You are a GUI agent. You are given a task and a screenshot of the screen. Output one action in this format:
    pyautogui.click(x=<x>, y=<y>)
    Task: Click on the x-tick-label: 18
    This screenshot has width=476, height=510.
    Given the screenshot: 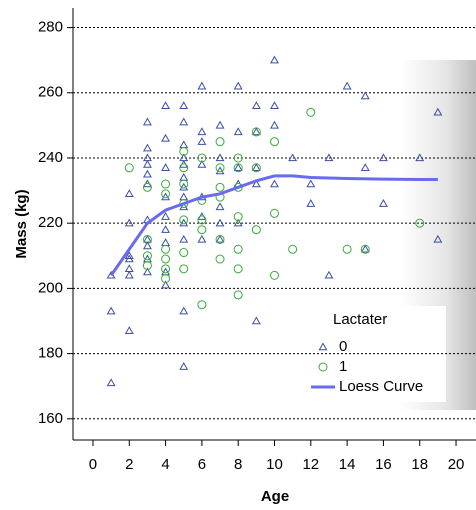 What is the action you would take?
    pyautogui.click(x=419, y=464)
    